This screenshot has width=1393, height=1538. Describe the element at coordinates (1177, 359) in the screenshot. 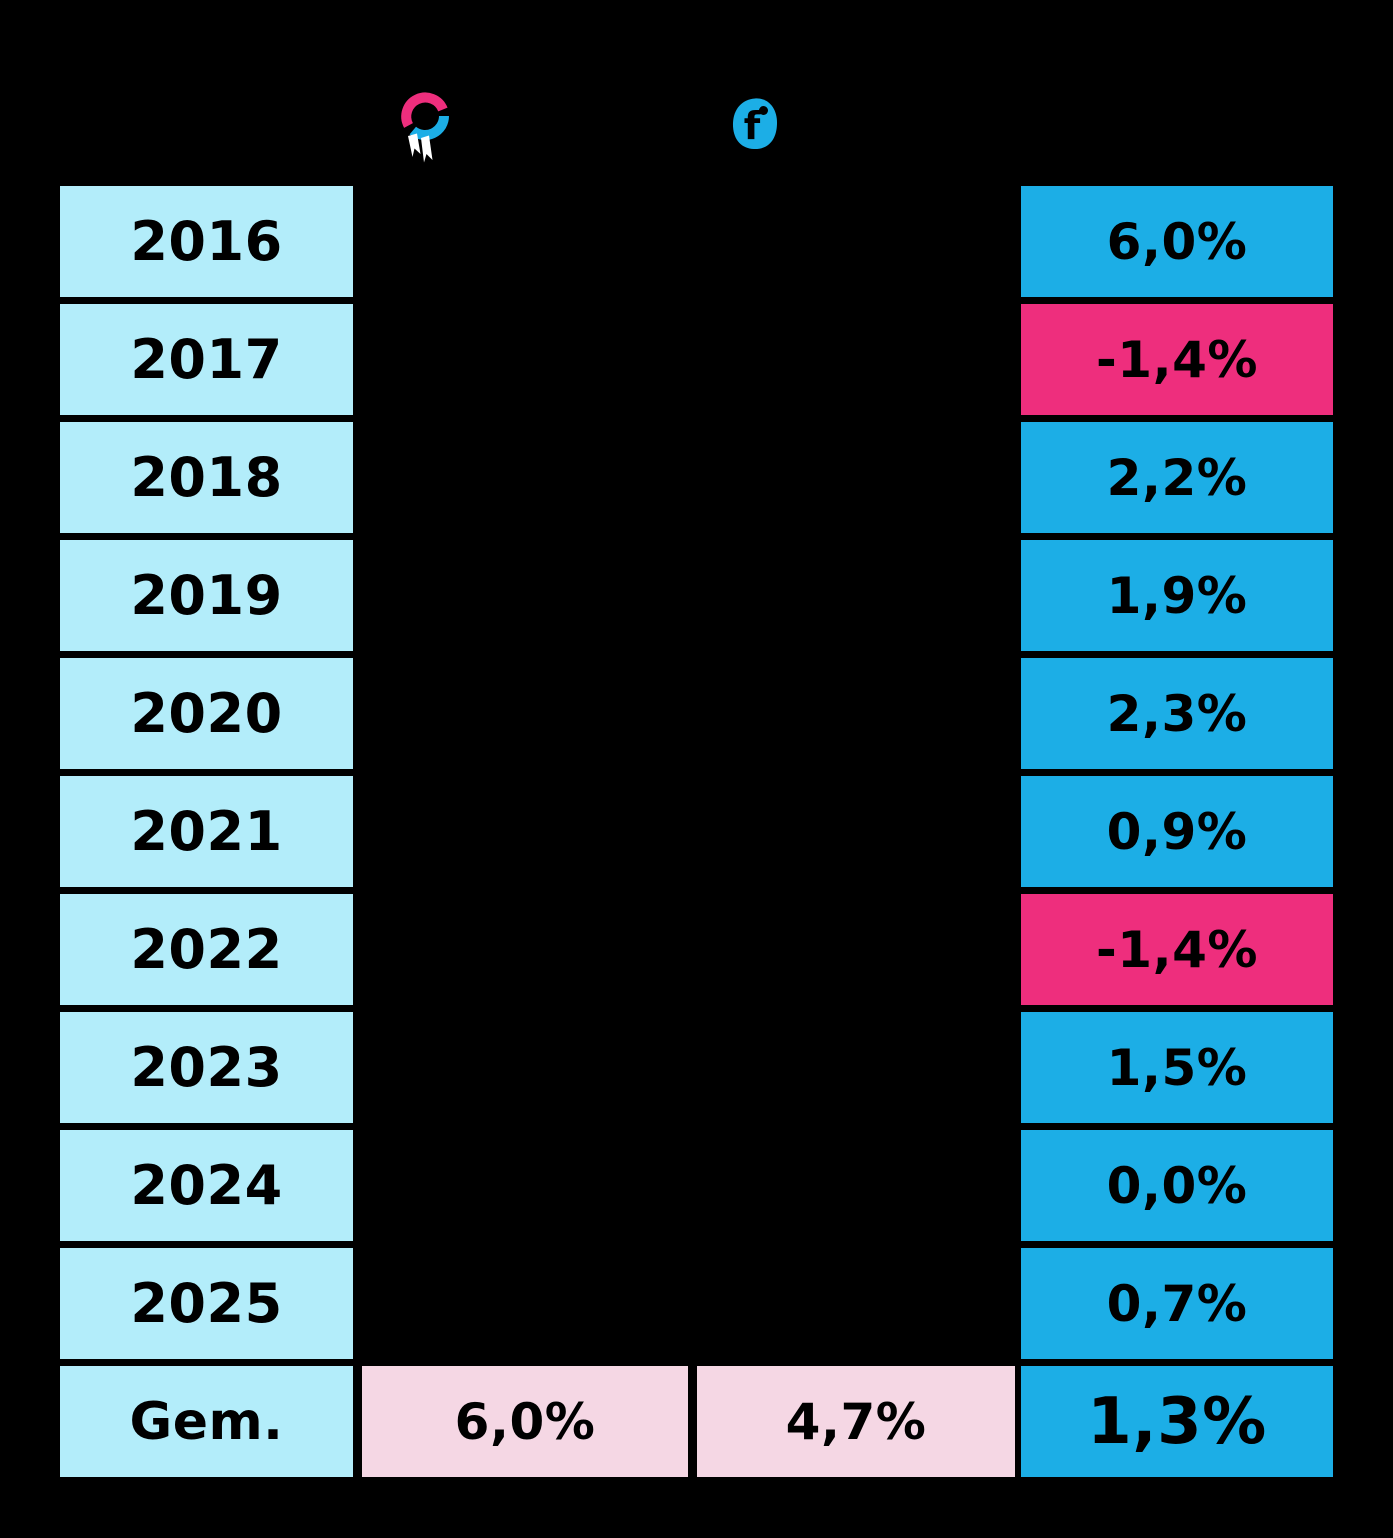

I see `result-value-cell-2017: -1,4%` at that location.